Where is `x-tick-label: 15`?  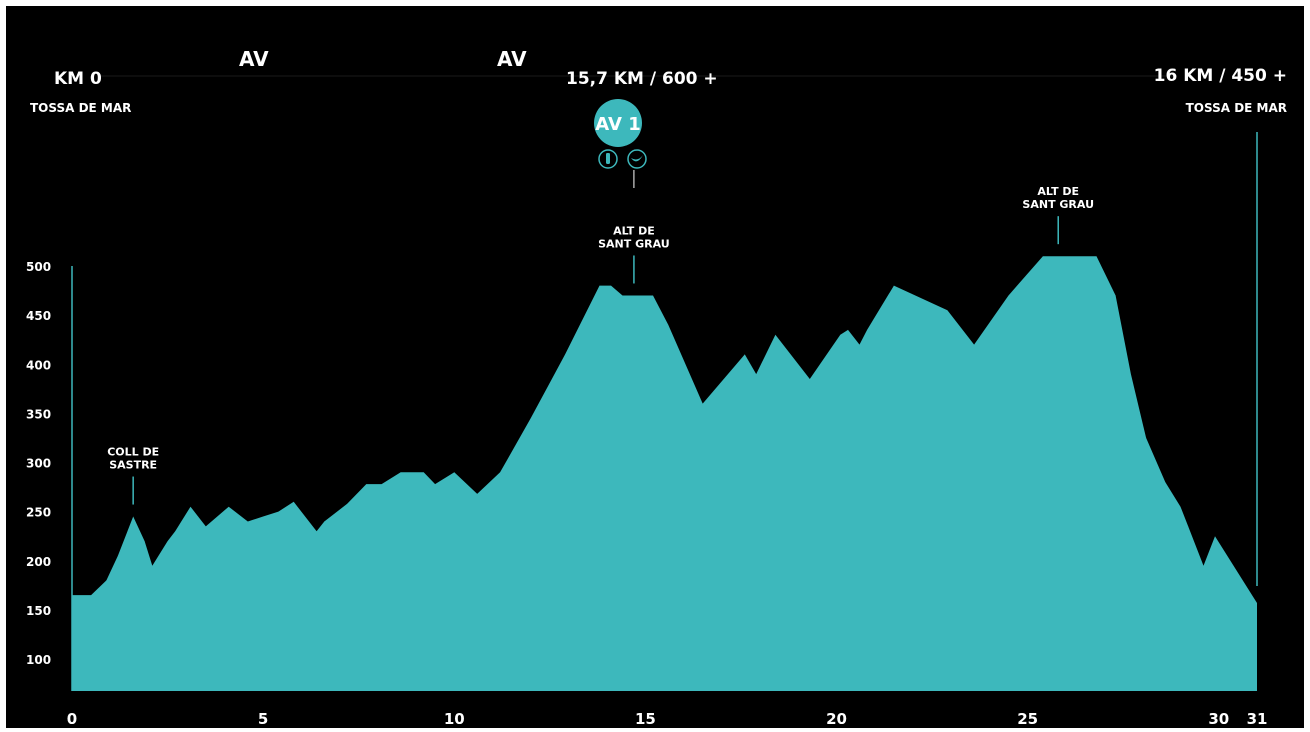 x-tick-label: 15 is located at coordinates (645, 719).